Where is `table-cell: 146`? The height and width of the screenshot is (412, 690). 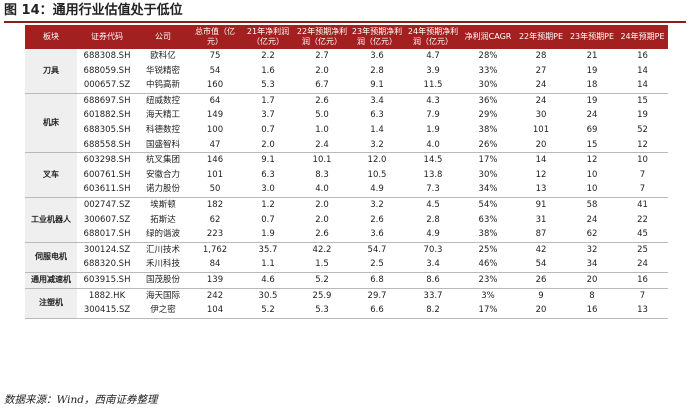
table-cell: 146 is located at coordinates (215, 160).